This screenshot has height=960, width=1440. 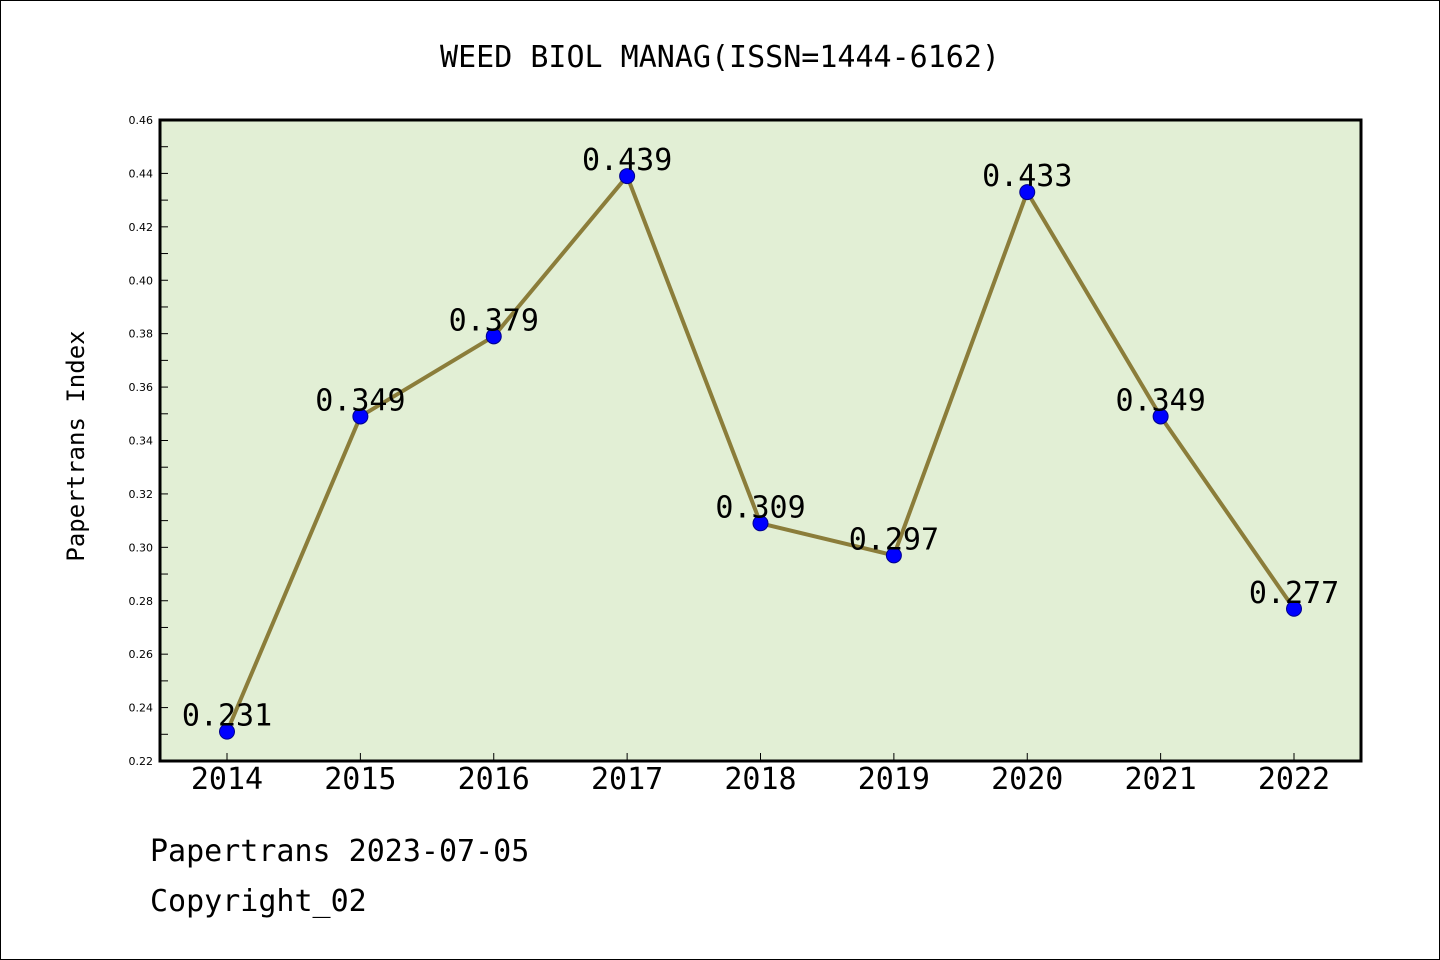 What do you see at coordinates (141, 547) in the screenshot?
I see `y-tick-label: 0.30` at bounding box center [141, 547].